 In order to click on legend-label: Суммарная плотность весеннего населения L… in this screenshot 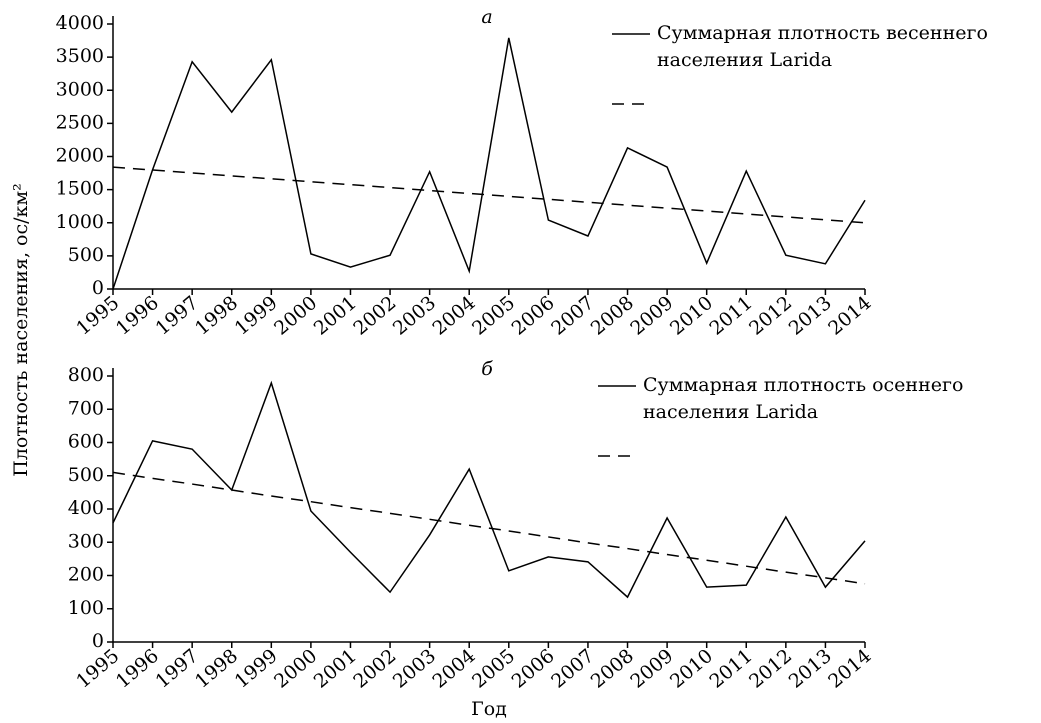, I will do `click(822, 46)`.